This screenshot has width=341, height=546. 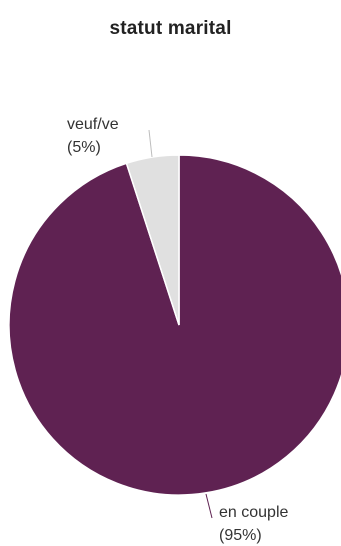 I want to click on chart-title: statut marital, so click(x=170, y=28).